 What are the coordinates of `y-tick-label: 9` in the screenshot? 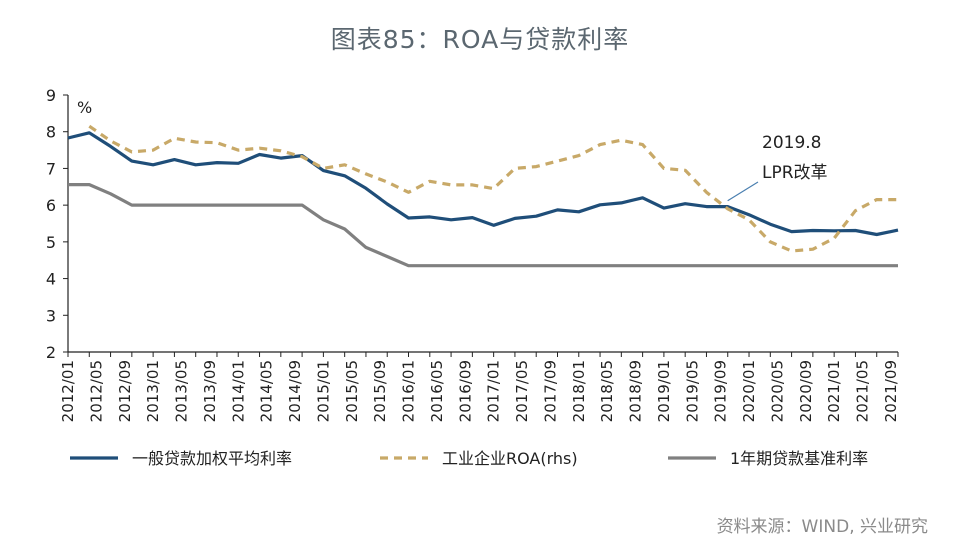 It's located at (51, 95).